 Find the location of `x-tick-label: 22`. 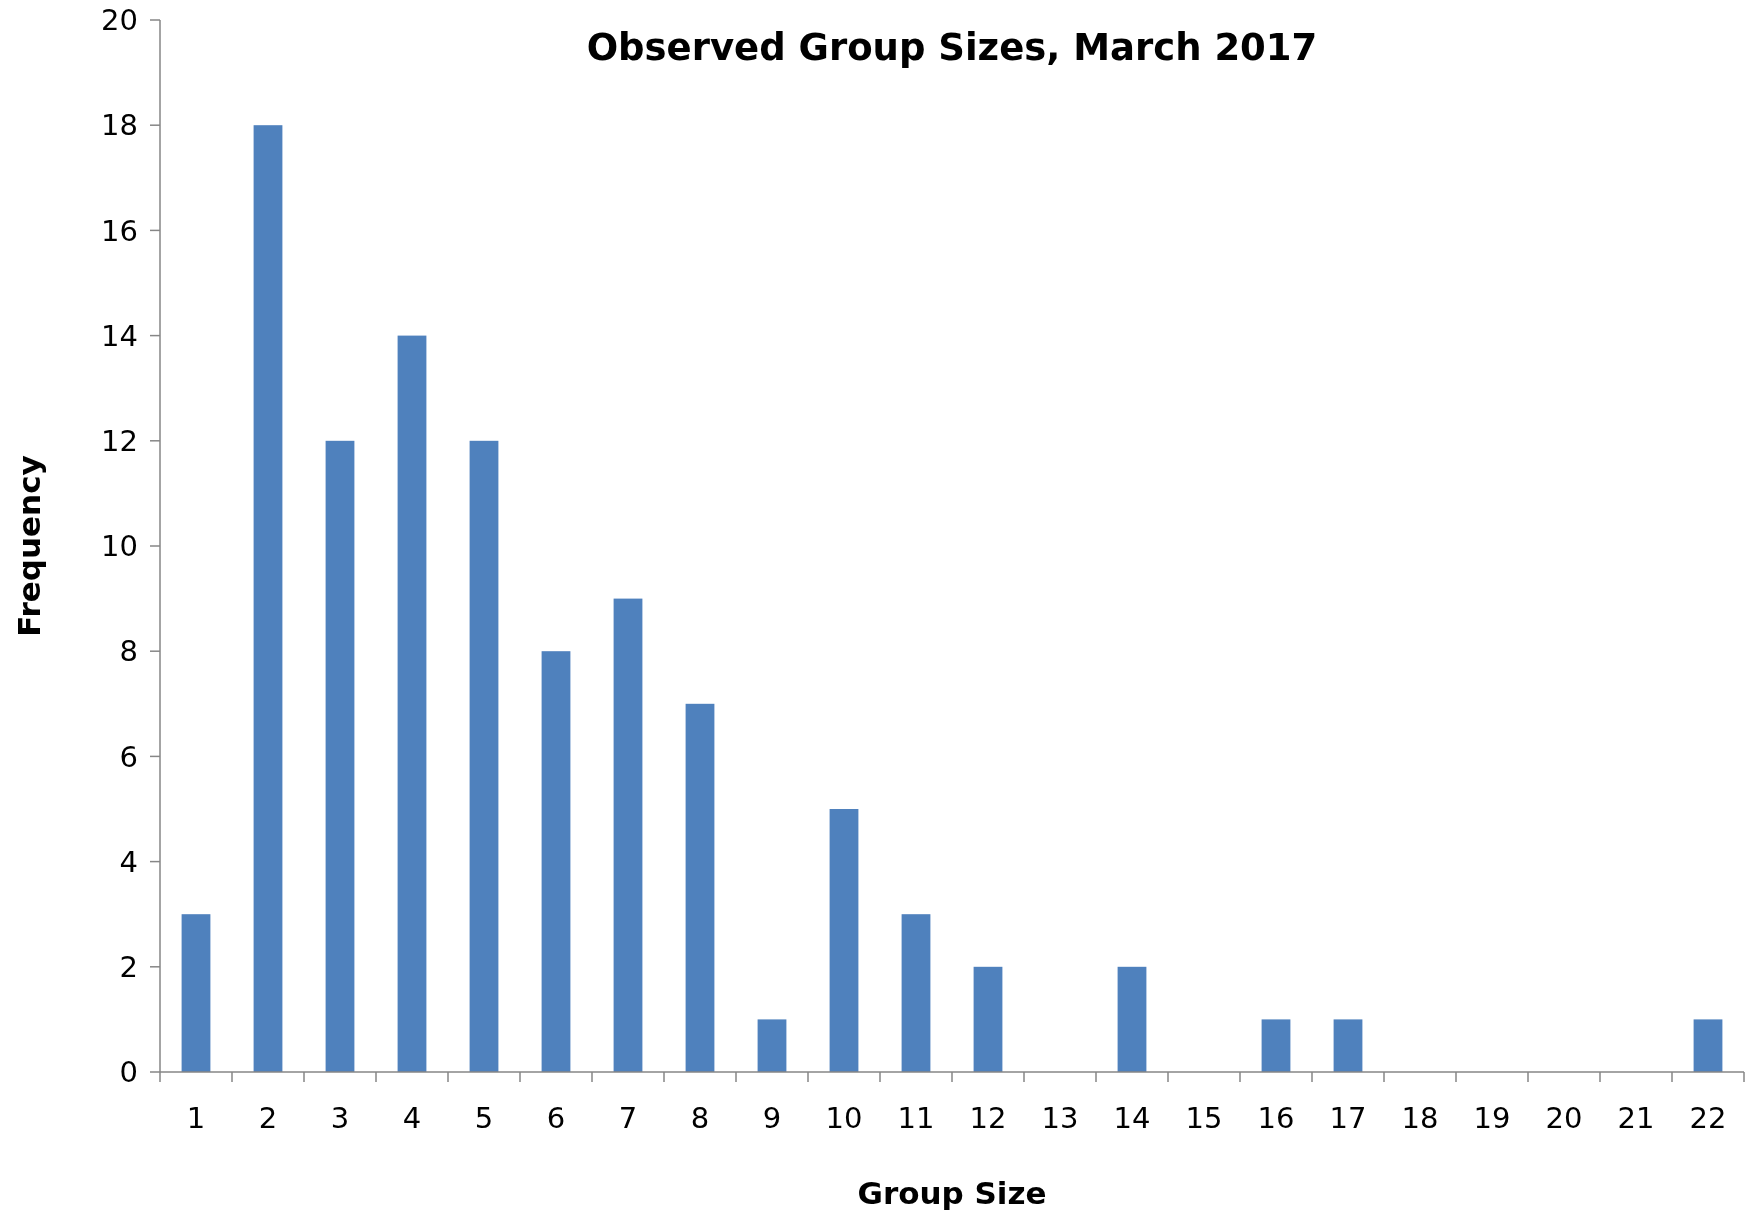

x-tick-label: 22 is located at coordinates (1708, 1118).